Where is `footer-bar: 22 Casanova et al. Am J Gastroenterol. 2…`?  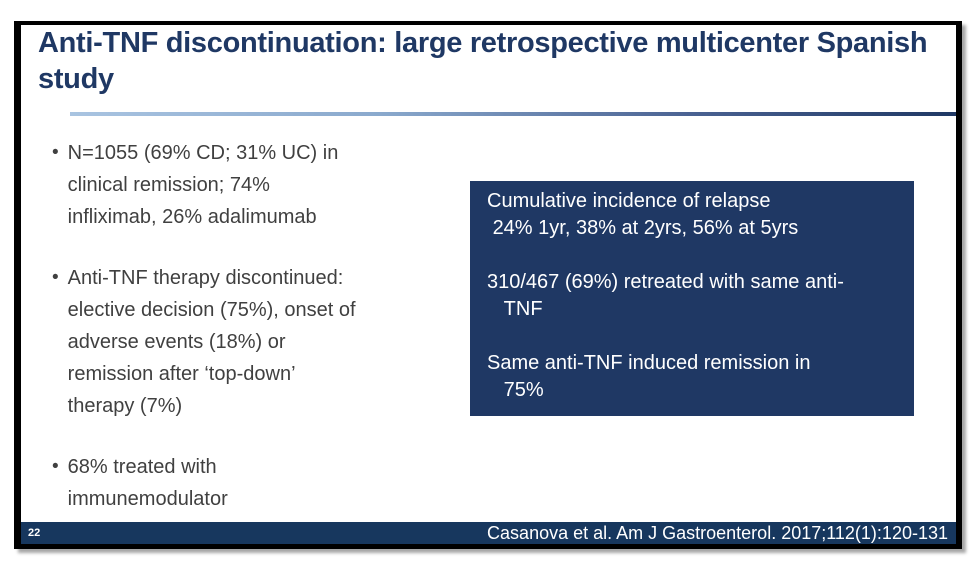
footer-bar: 22 Casanova et al. Am J Gastroenterol. 2… is located at coordinates (488, 533).